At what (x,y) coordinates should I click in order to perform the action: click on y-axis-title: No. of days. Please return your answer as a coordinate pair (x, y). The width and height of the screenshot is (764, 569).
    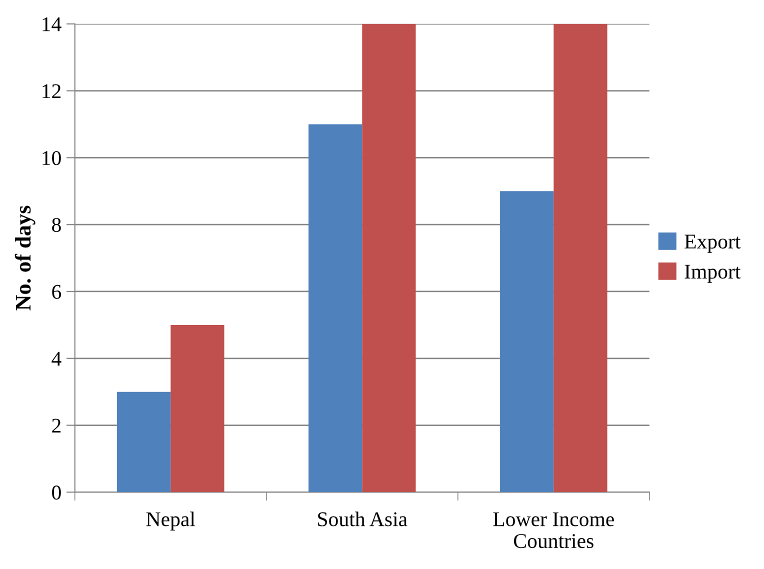
    Looking at the image, I should click on (25, 258).